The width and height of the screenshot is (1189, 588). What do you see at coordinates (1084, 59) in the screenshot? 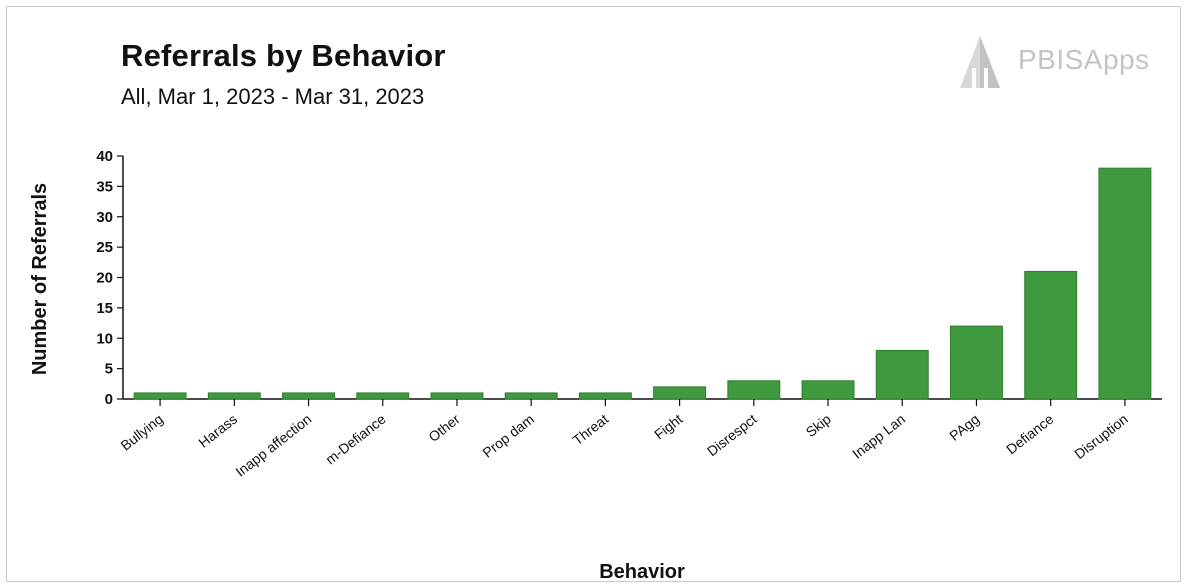
I see `logo-text: PBISApps` at bounding box center [1084, 59].